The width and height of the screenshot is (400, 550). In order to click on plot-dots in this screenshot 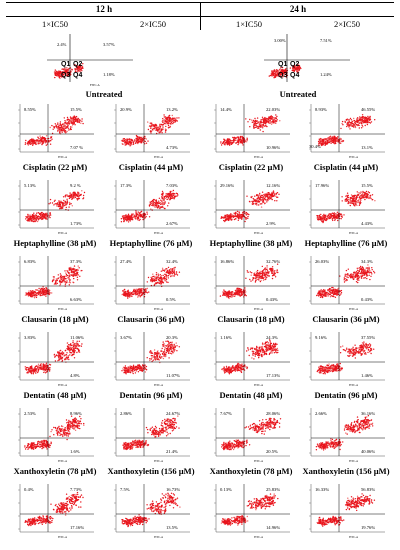, I will do `click(346, 130)`.